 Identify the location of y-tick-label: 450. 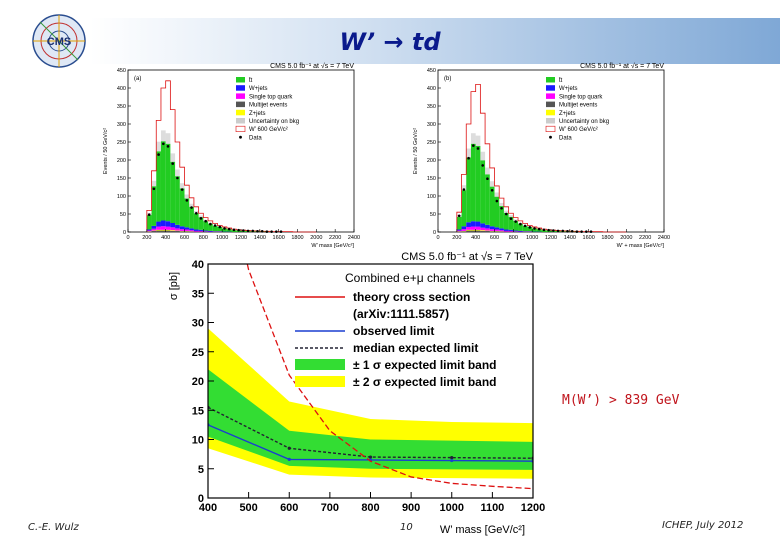
(431, 71).